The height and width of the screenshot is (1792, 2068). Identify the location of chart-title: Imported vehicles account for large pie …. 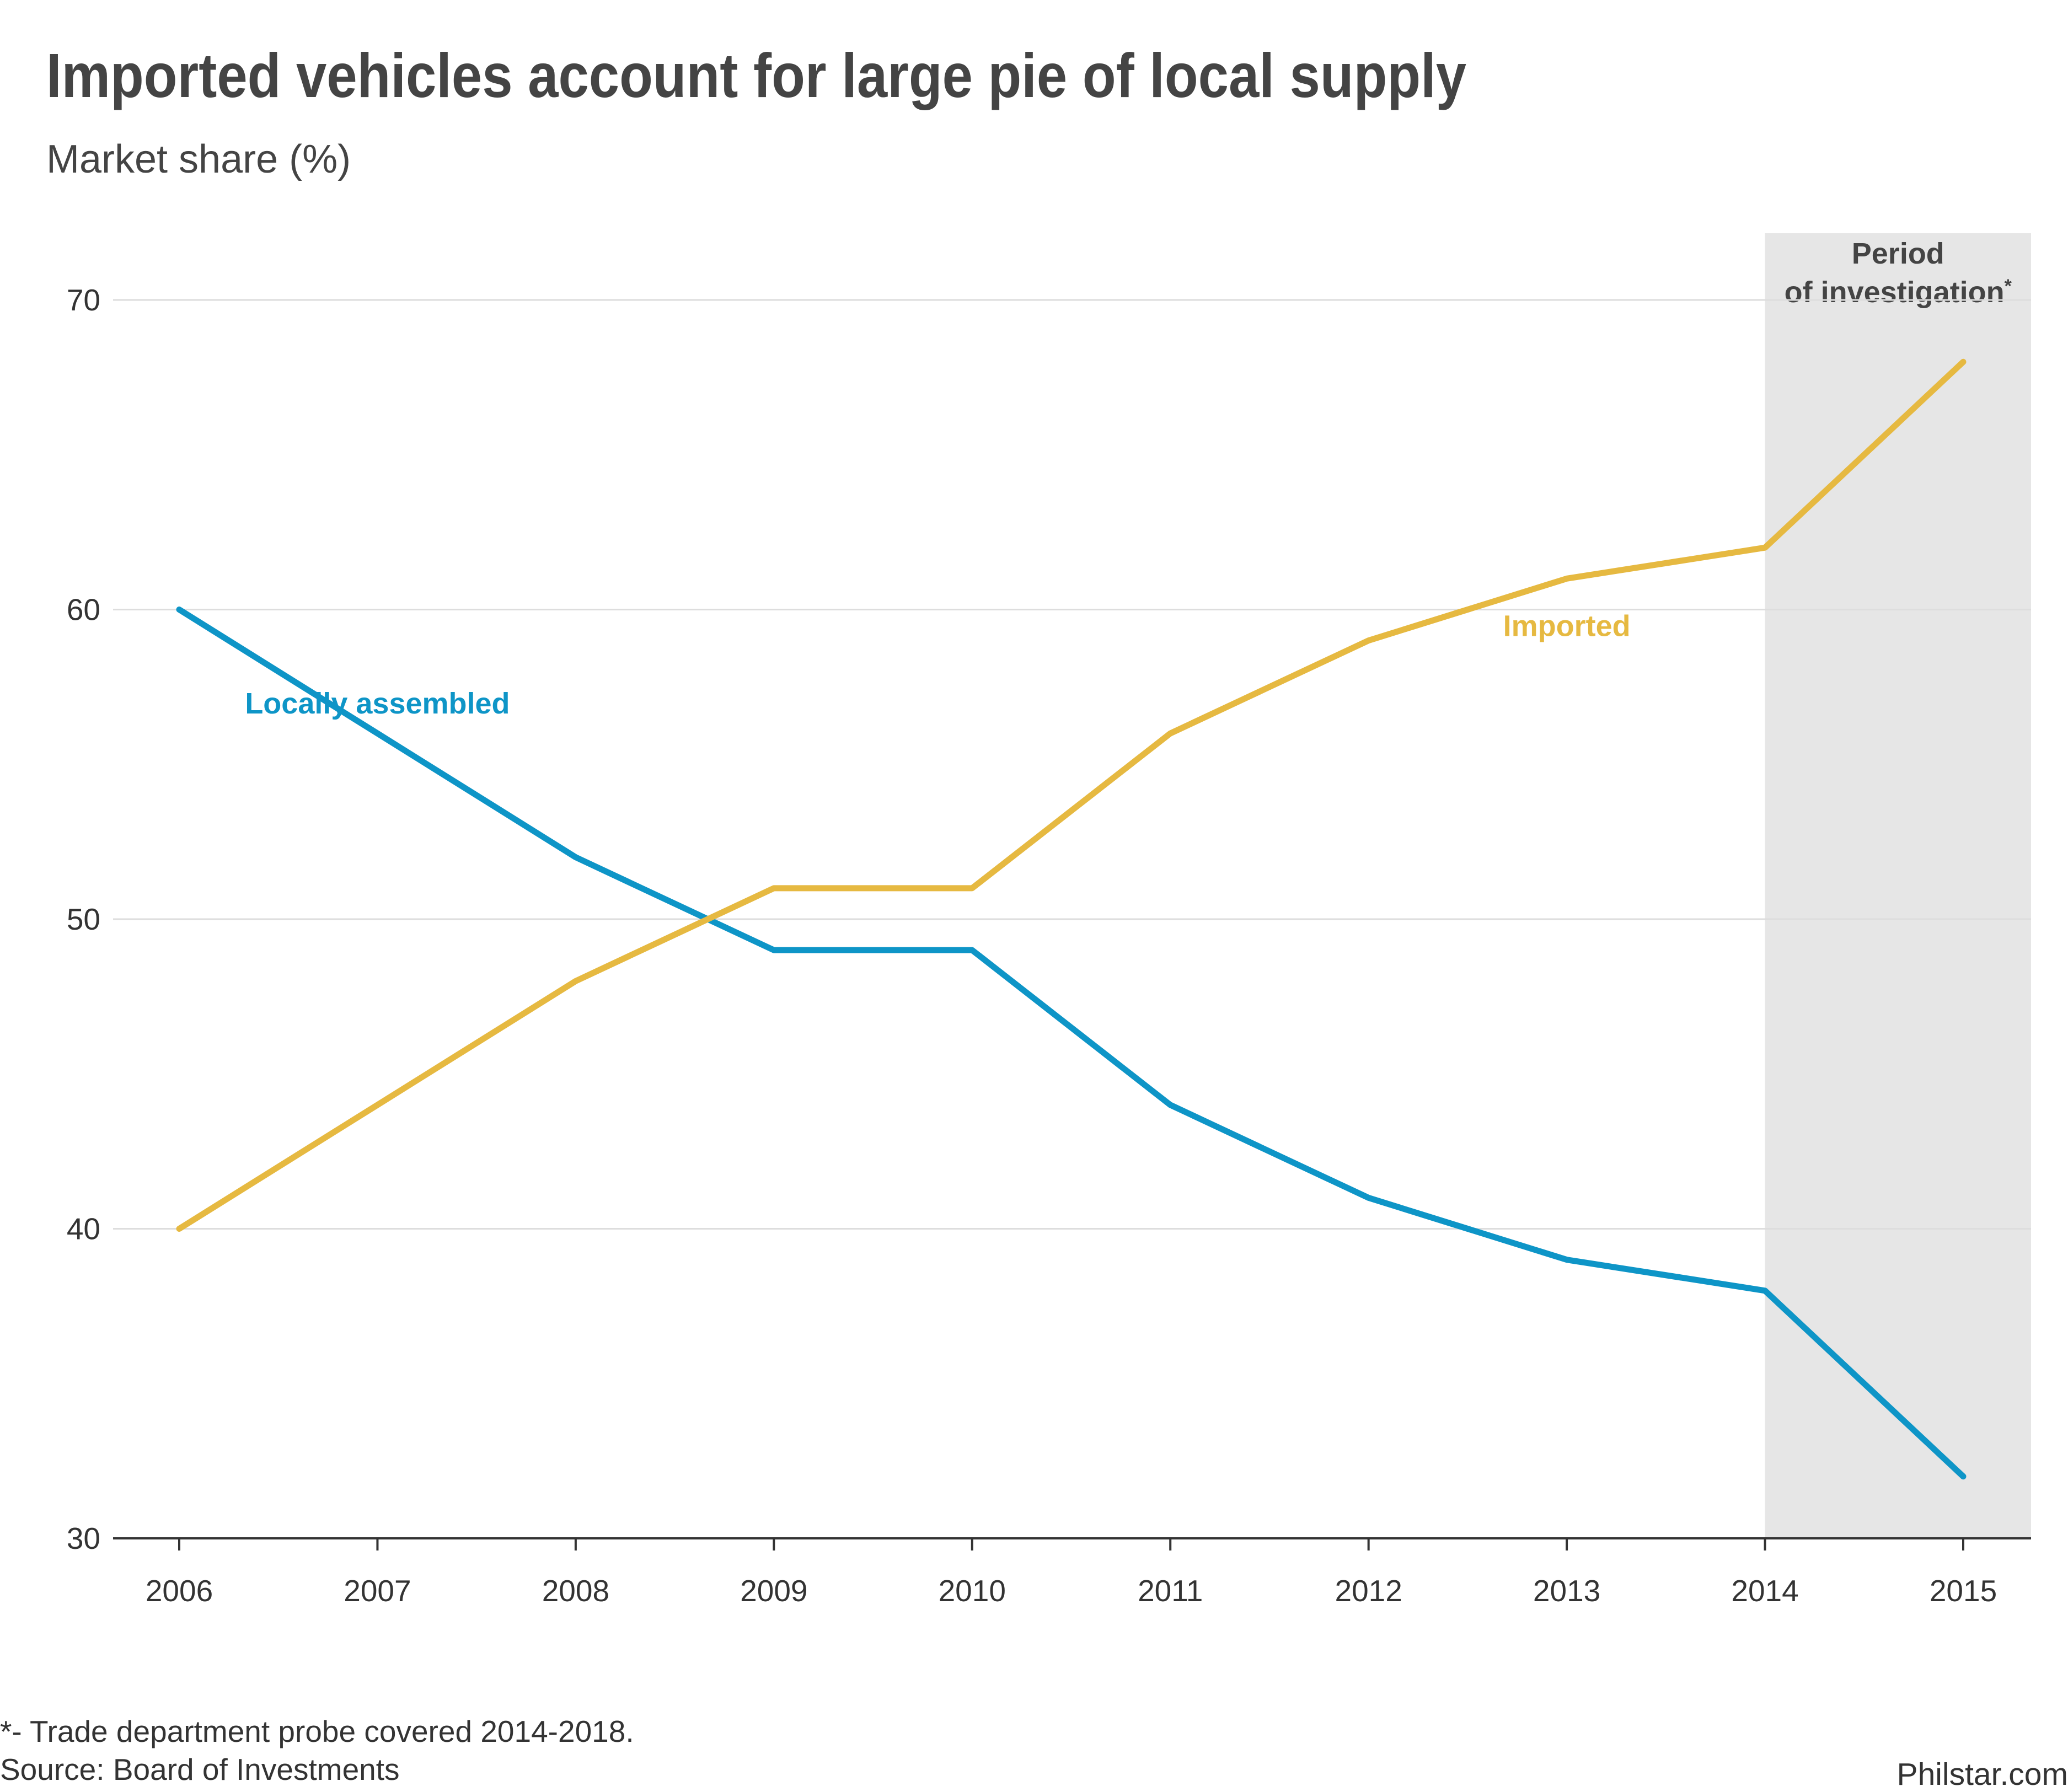
(756, 75).